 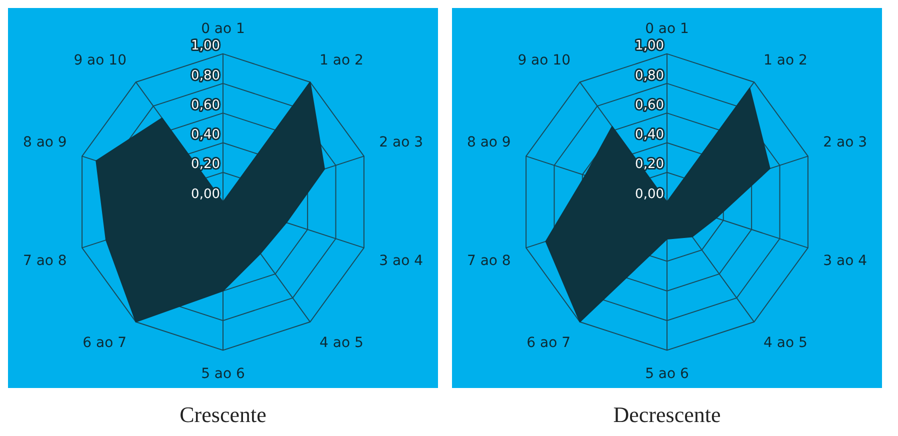 What do you see at coordinates (223, 415) in the screenshot?
I see `text: Crescente` at bounding box center [223, 415].